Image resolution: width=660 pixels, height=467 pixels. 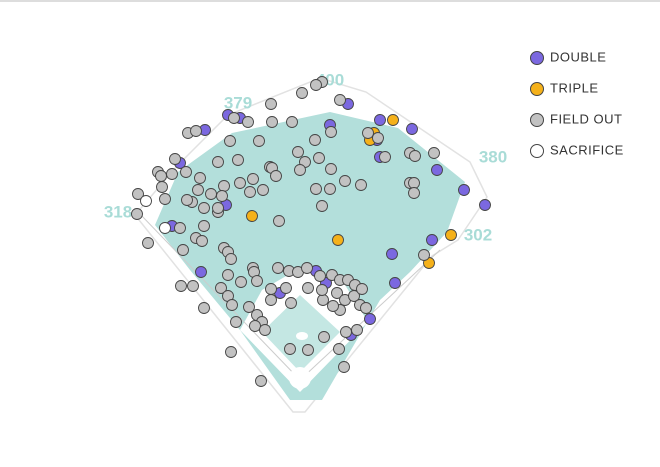 What do you see at coordinates (118, 211) in the screenshot?
I see `distance-label: 318` at bounding box center [118, 211].